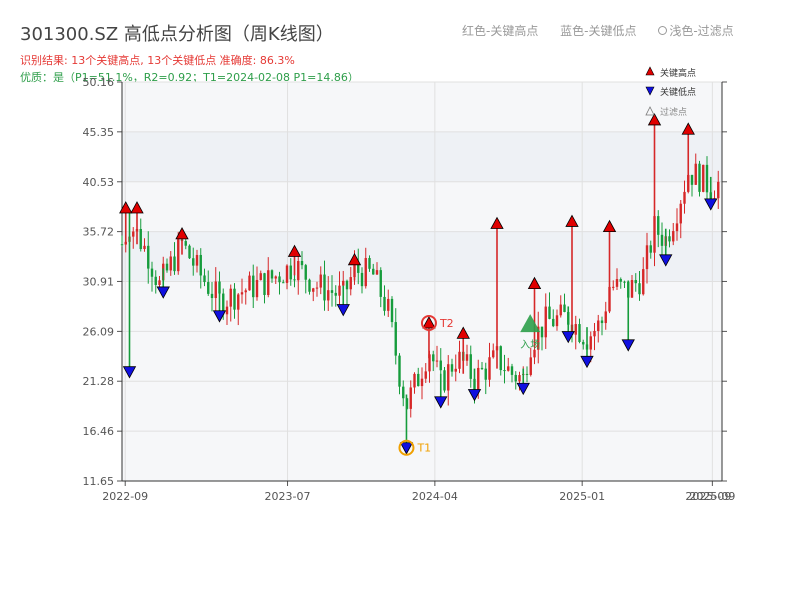 The image size is (800, 600). What do you see at coordinates (99, 232) in the screenshot?
I see `y-tick-label: 35.72` at bounding box center [99, 232].